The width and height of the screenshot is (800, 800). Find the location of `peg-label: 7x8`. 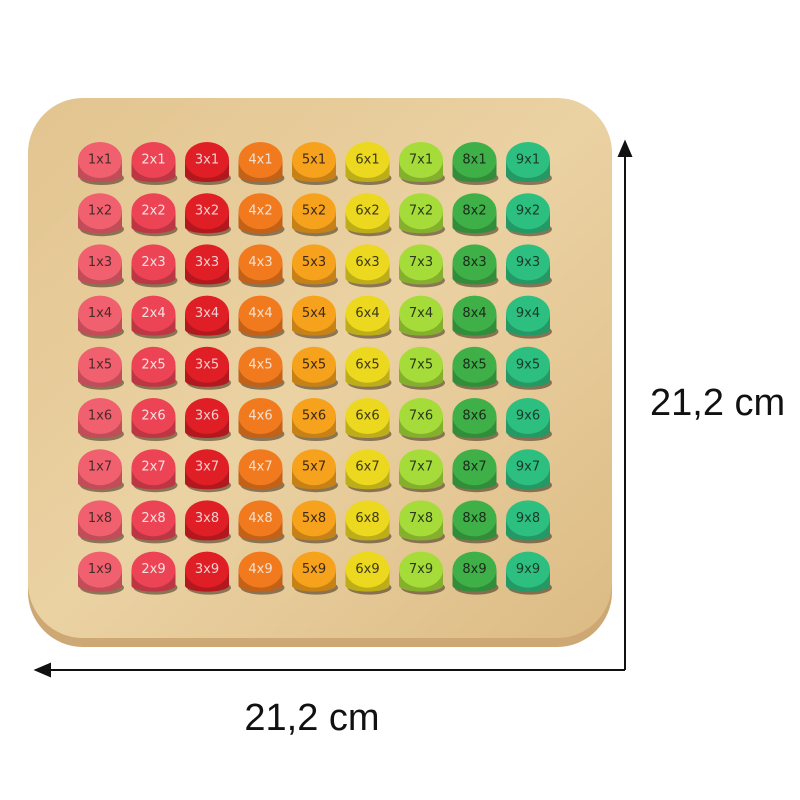

peg-label: 7x8 is located at coordinates (421, 518).